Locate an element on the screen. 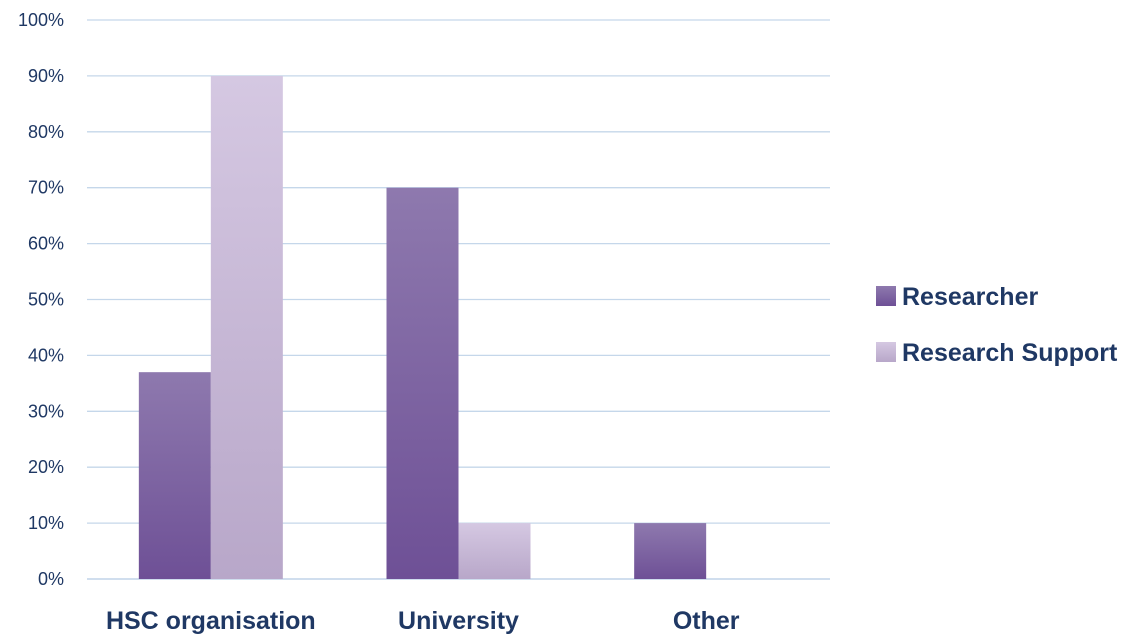 This screenshot has height=636, width=1143. y-tick-label: 10% is located at coordinates (46, 523).